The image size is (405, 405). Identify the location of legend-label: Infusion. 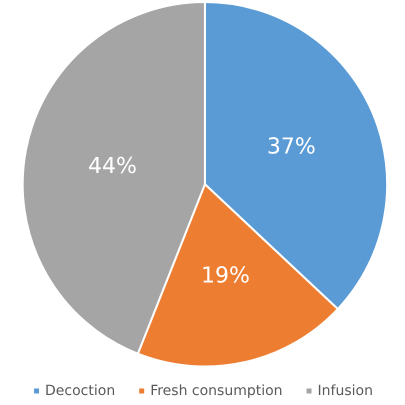
(345, 391).